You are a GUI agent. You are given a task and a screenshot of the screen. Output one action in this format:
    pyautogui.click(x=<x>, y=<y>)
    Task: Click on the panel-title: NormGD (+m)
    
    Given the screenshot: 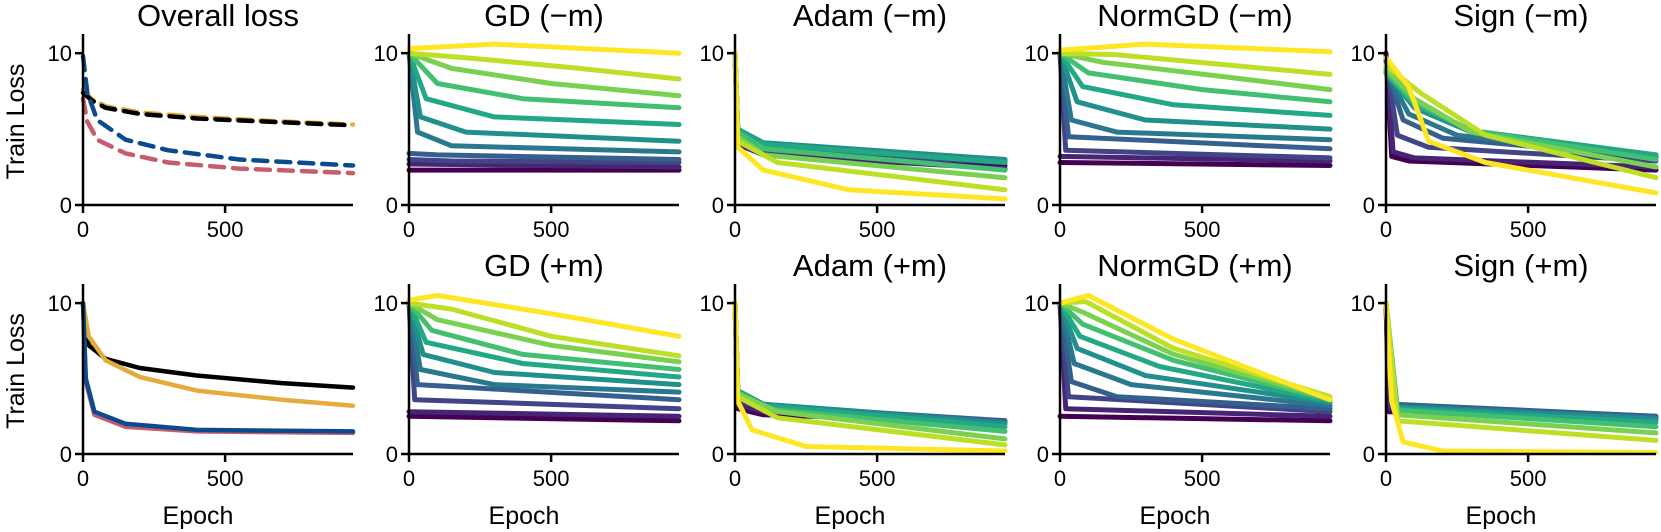 What is the action you would take?
    pyautogui.click(x=1194, y=265)
    